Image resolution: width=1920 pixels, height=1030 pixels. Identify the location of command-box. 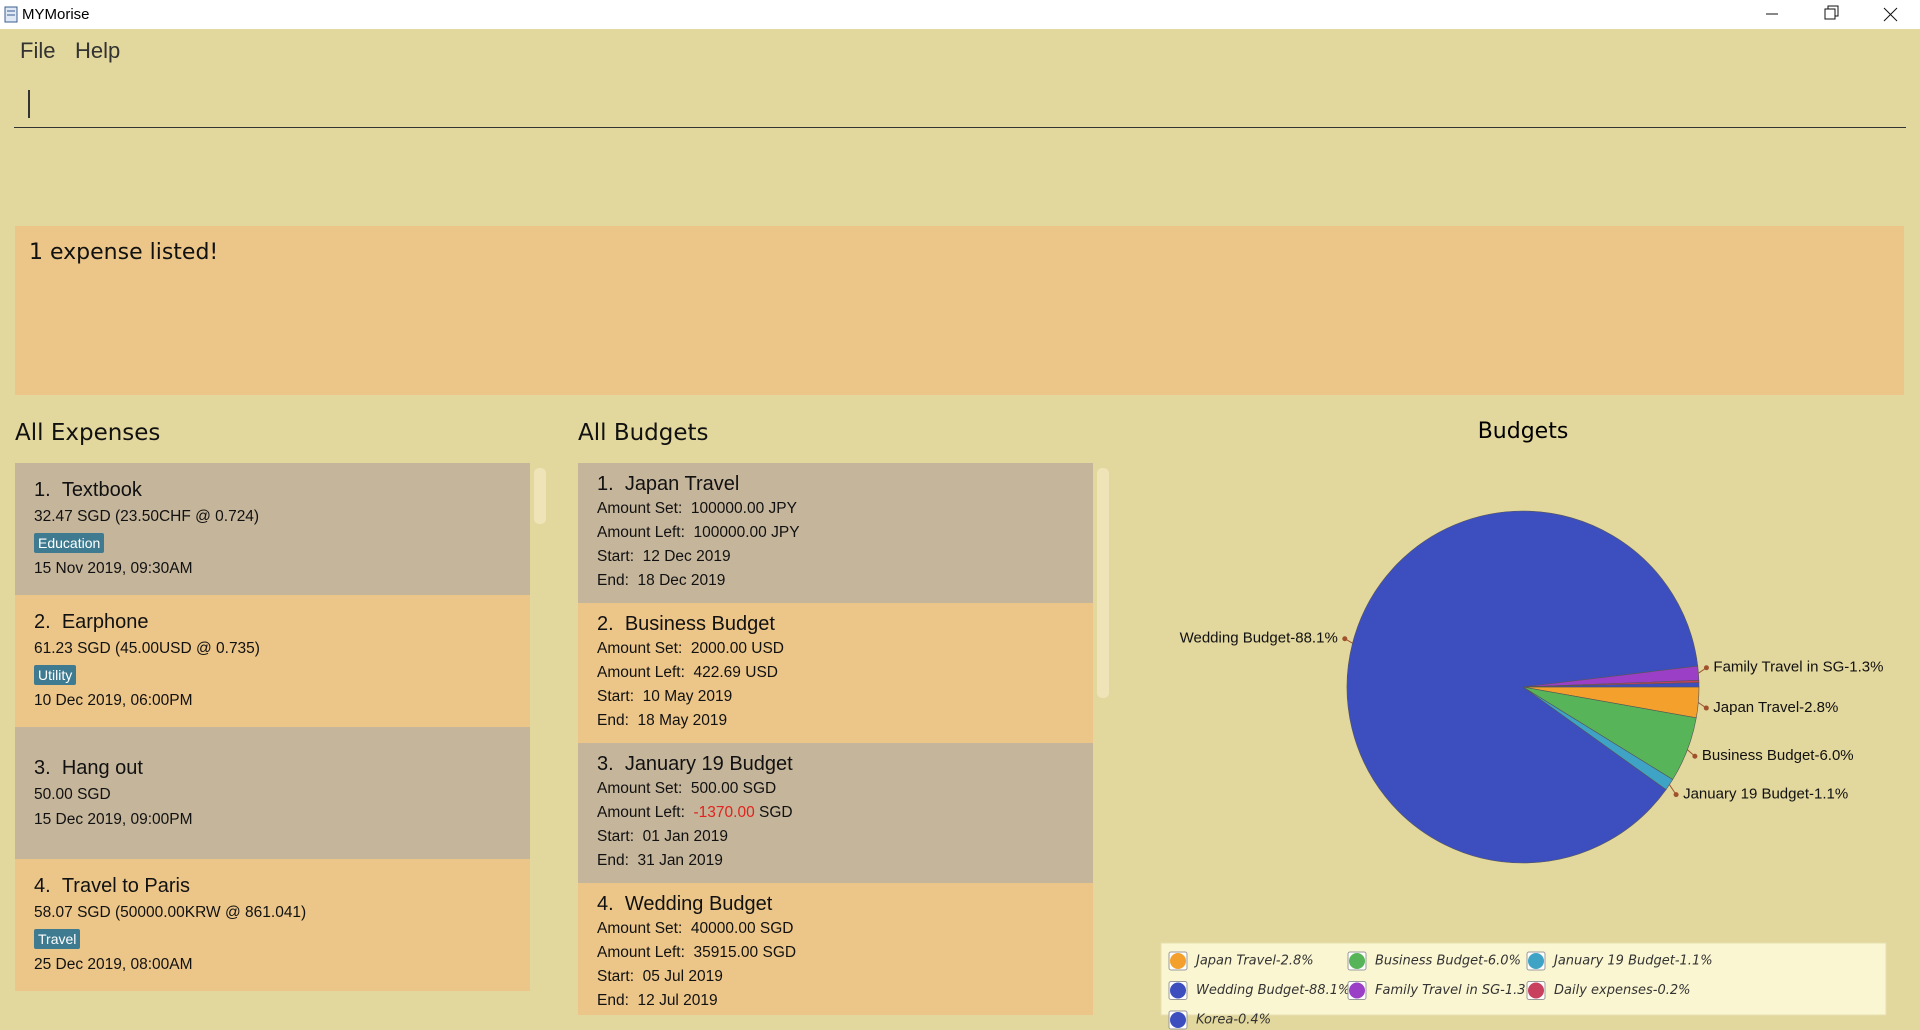
(960, 106).